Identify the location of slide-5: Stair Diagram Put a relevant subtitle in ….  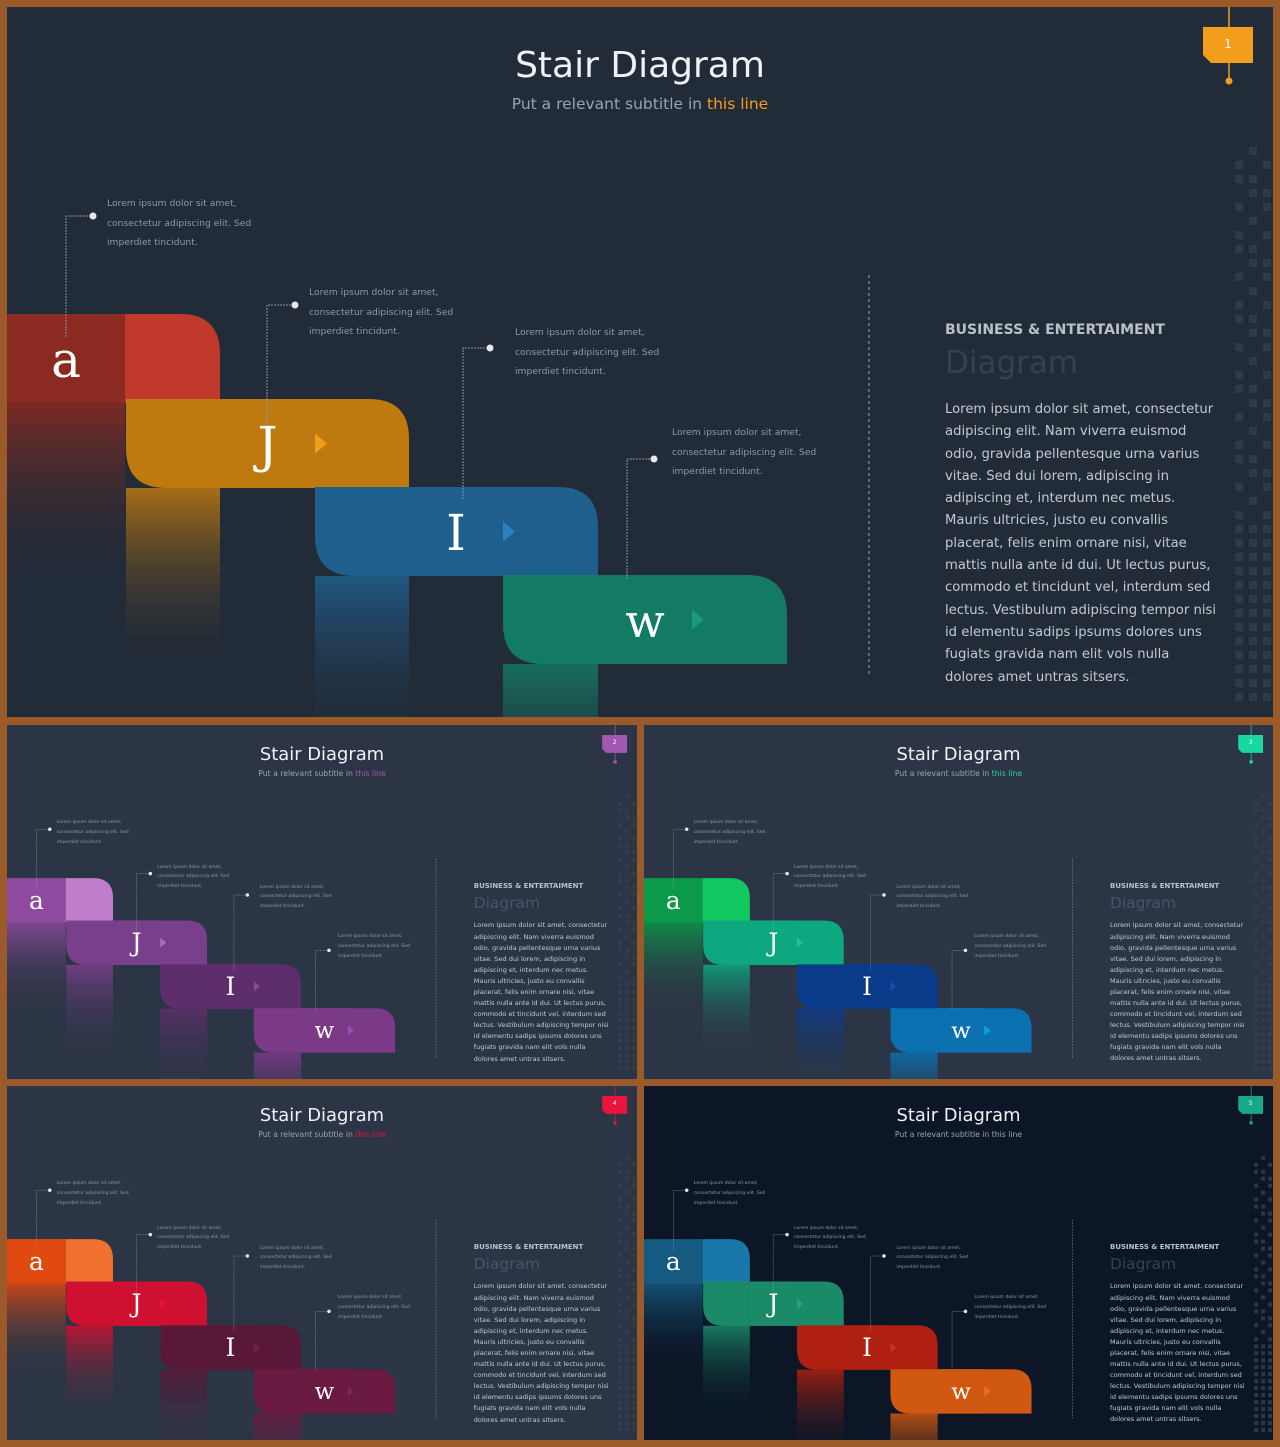
(958, 1263).